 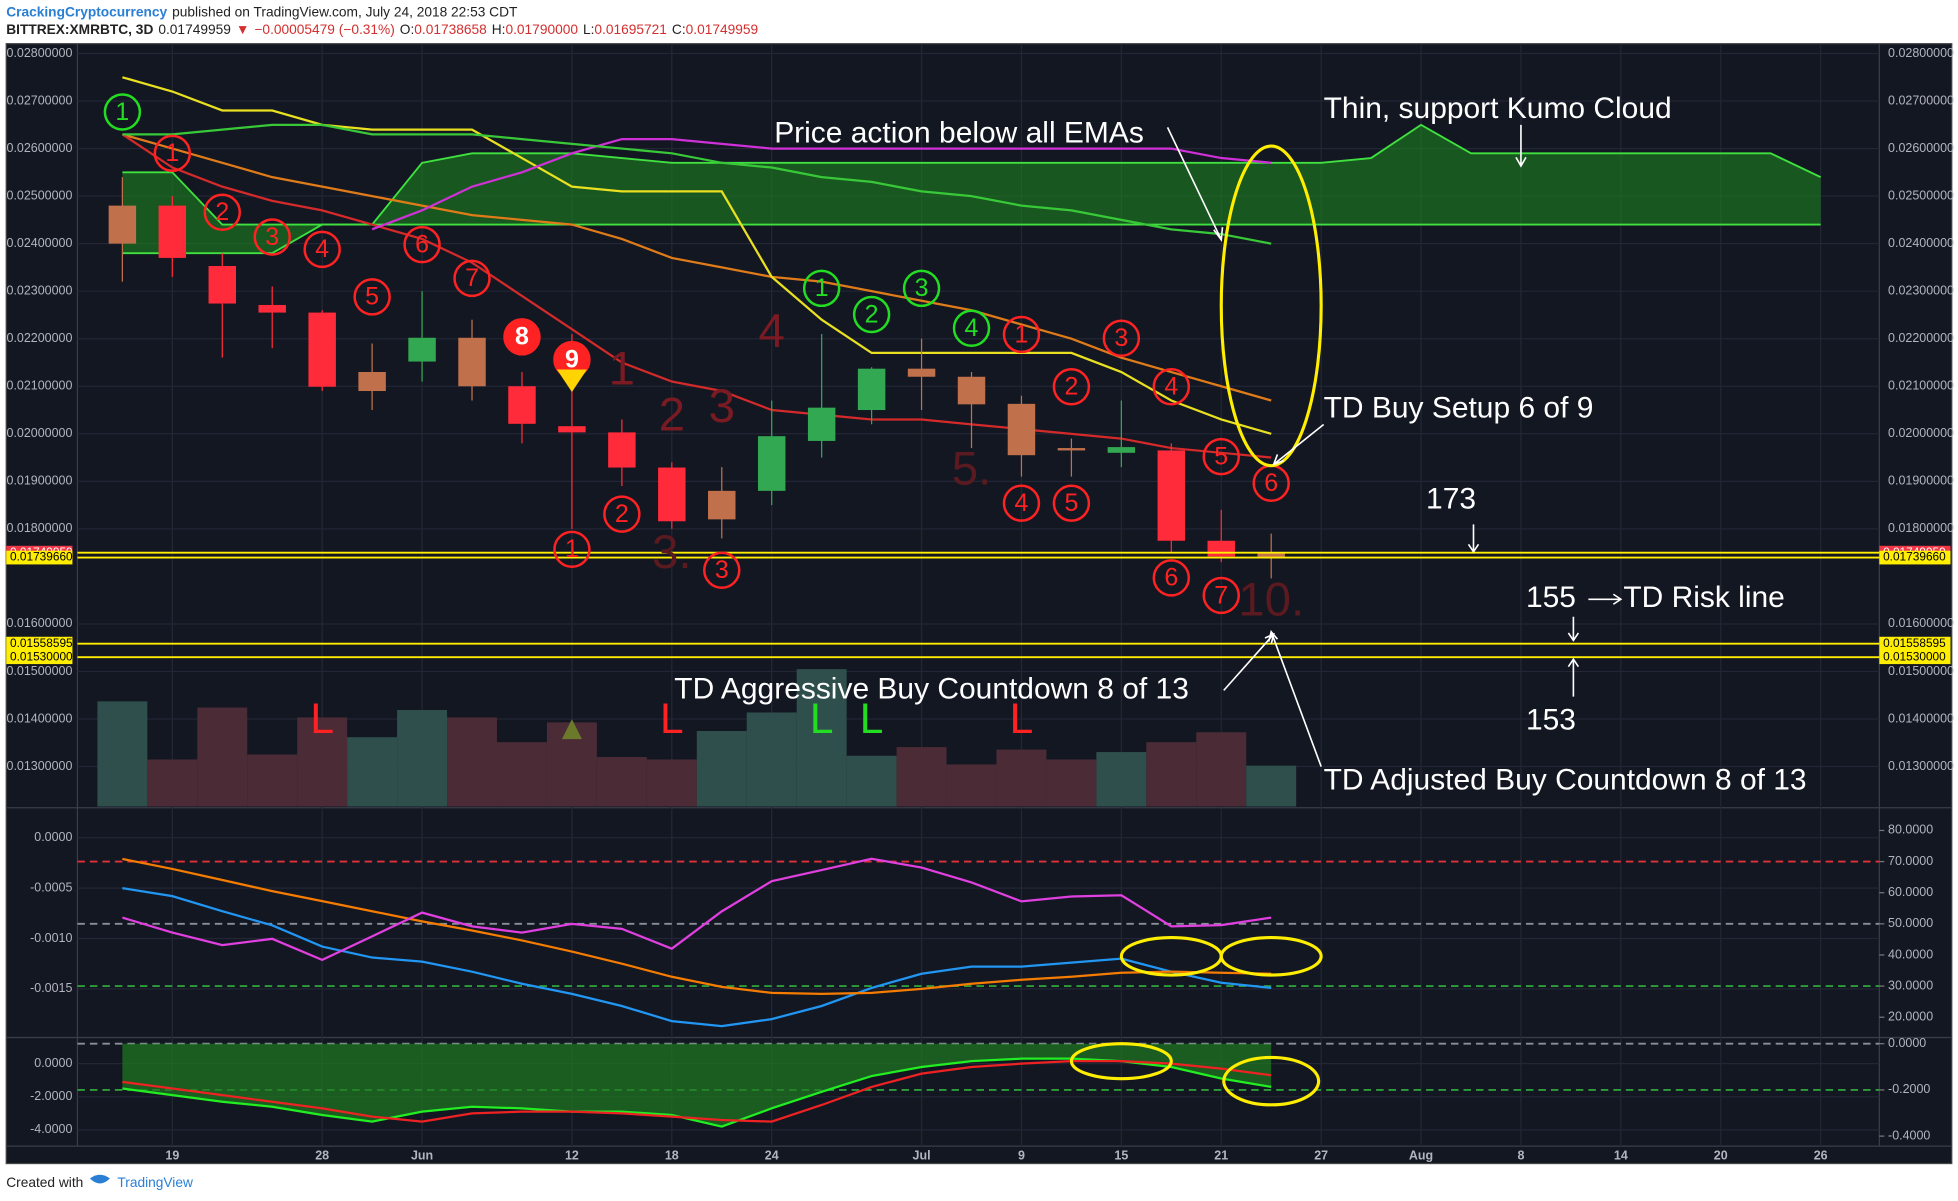 I want to click on y-tick-label-right: 0.02100000, so click(x=1921, y=386).